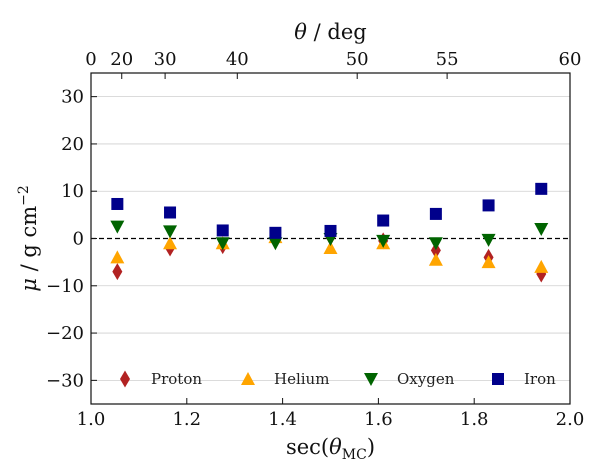 The width and height of the screenshot is (604, 470). I want to click on x-tick-label: 1.6, so click(378, 419).